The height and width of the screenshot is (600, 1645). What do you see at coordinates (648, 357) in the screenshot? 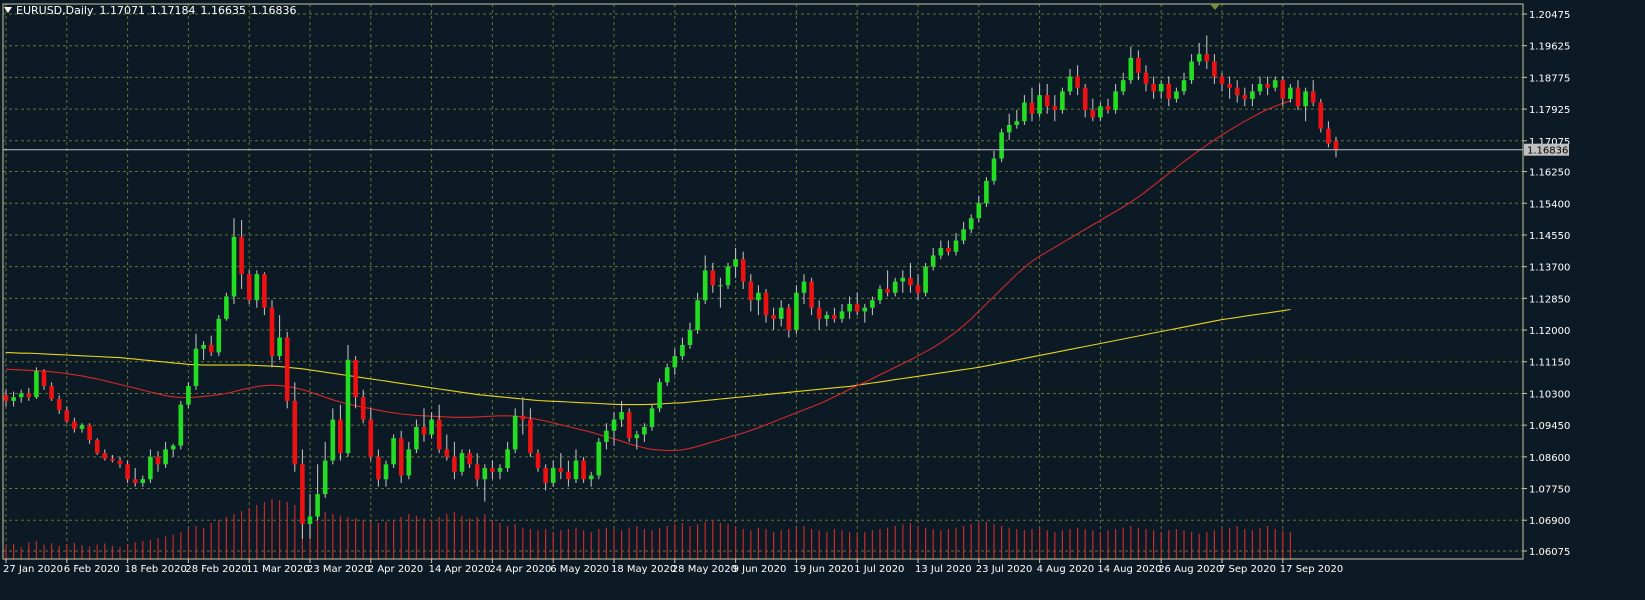
I see `ma-slow-line` at bounding box center [648, 357].